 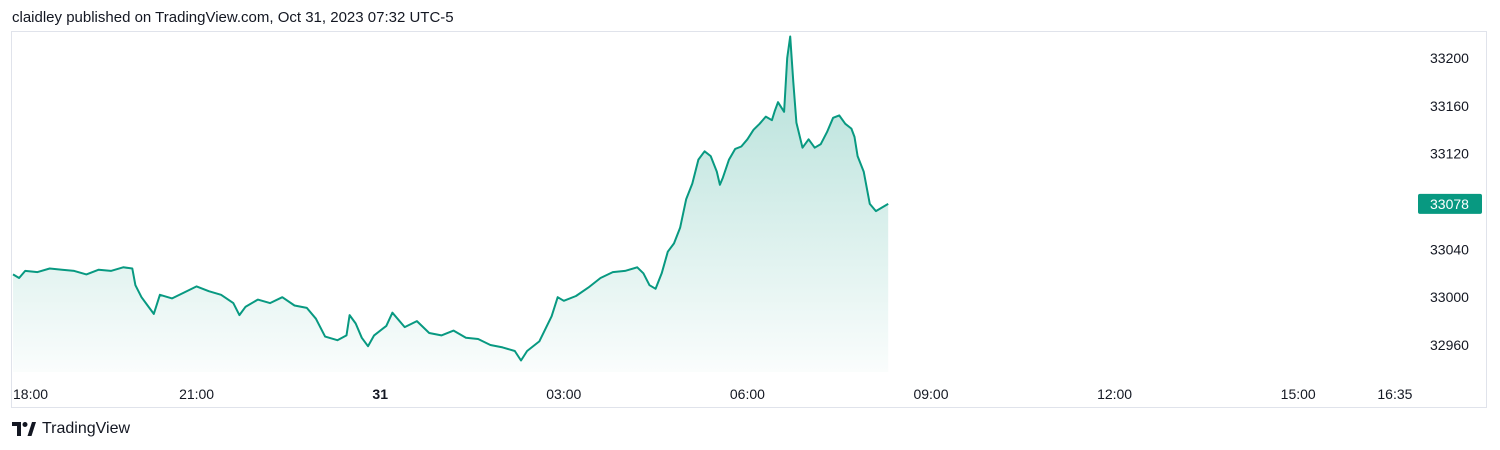 What do you see at coordinates (1394, 394) in the screenshot?
I see `x-tick-label: 16:35` at bounding box center [1394, 394].